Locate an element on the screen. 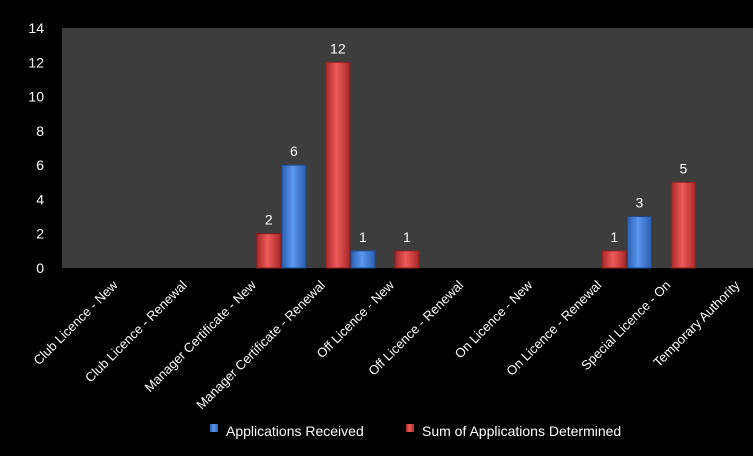 The width and height of the screenshot is (753, 456). x-category-label: Manager Certificate - Renewal is located at coordinates (260, 344).